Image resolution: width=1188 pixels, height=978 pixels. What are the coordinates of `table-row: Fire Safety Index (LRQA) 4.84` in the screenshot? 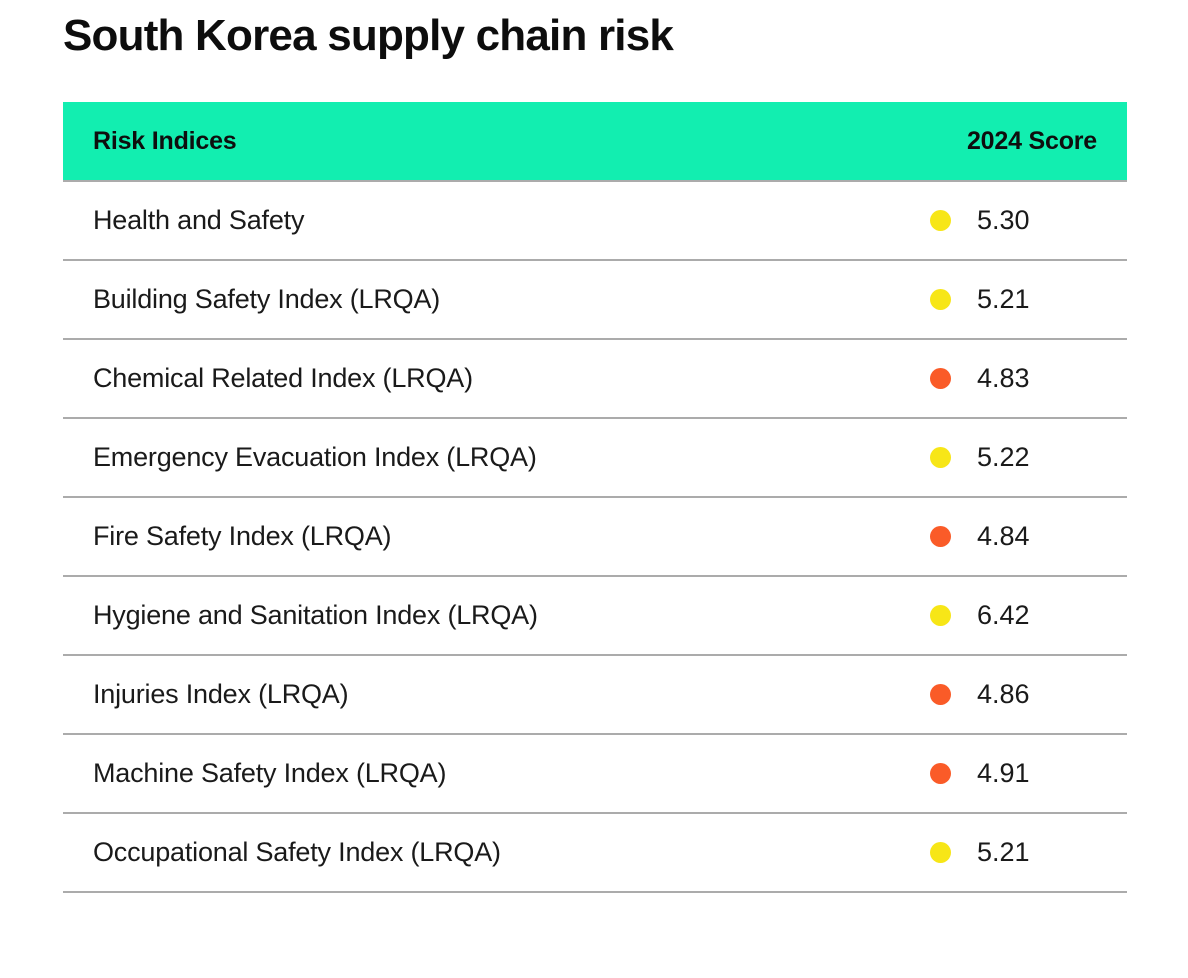 It's located at (595, 538).